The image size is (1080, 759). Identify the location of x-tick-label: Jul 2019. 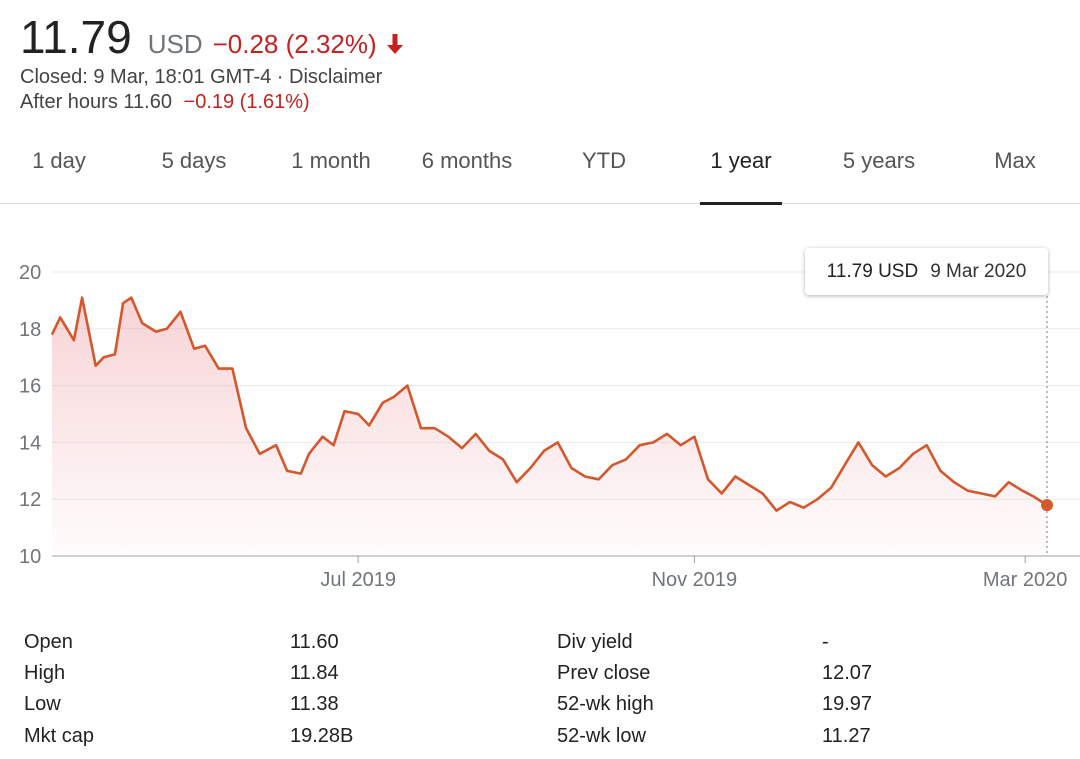
(358, 580).